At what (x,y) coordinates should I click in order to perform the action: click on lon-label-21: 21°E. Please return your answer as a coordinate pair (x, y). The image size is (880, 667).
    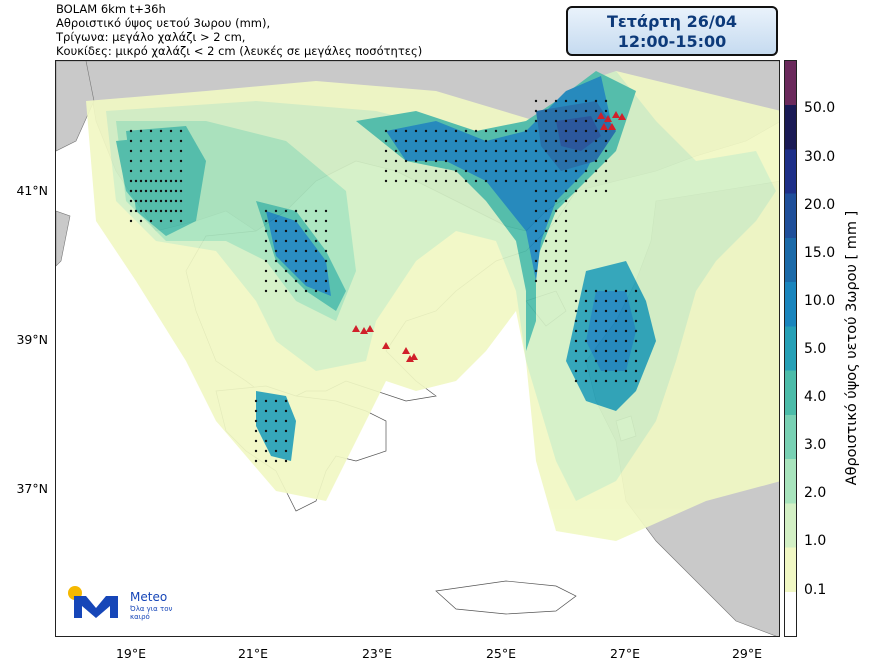
    Looking at the image, I should click on (253, 653).